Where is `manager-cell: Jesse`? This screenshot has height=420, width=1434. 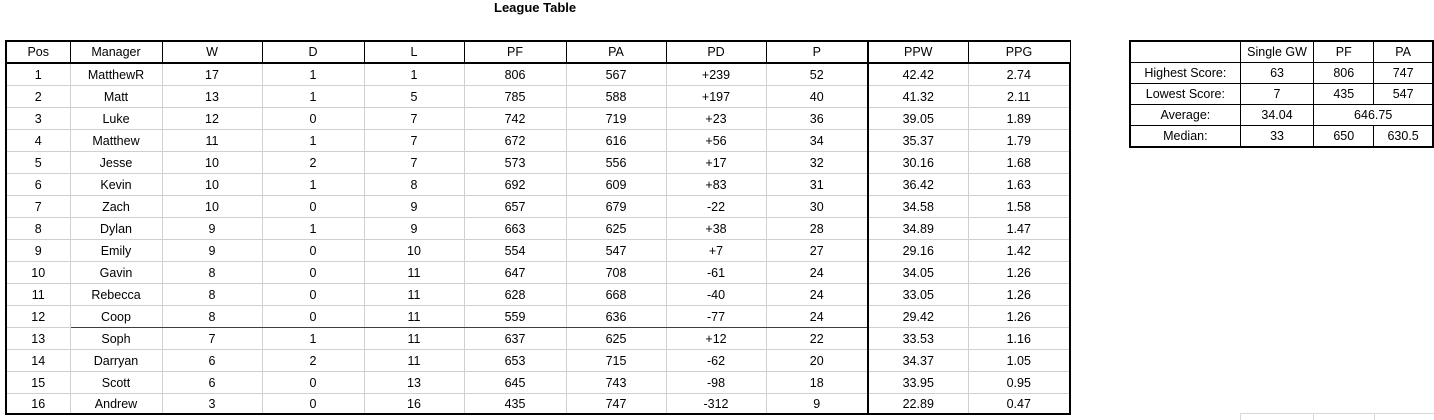 manager-cell: Jesse is located at coordinates (116, 162).